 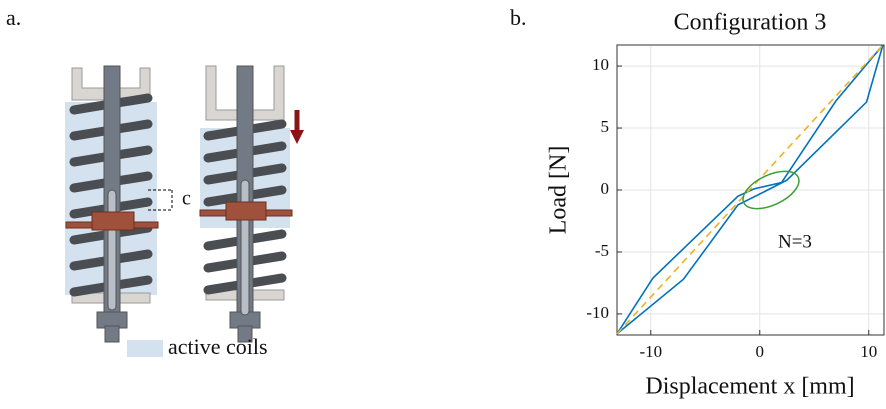 What do you see at coordinates (145, 348) in the screenshot?
I see `legend-swatch` at bounding box center [145, 348].